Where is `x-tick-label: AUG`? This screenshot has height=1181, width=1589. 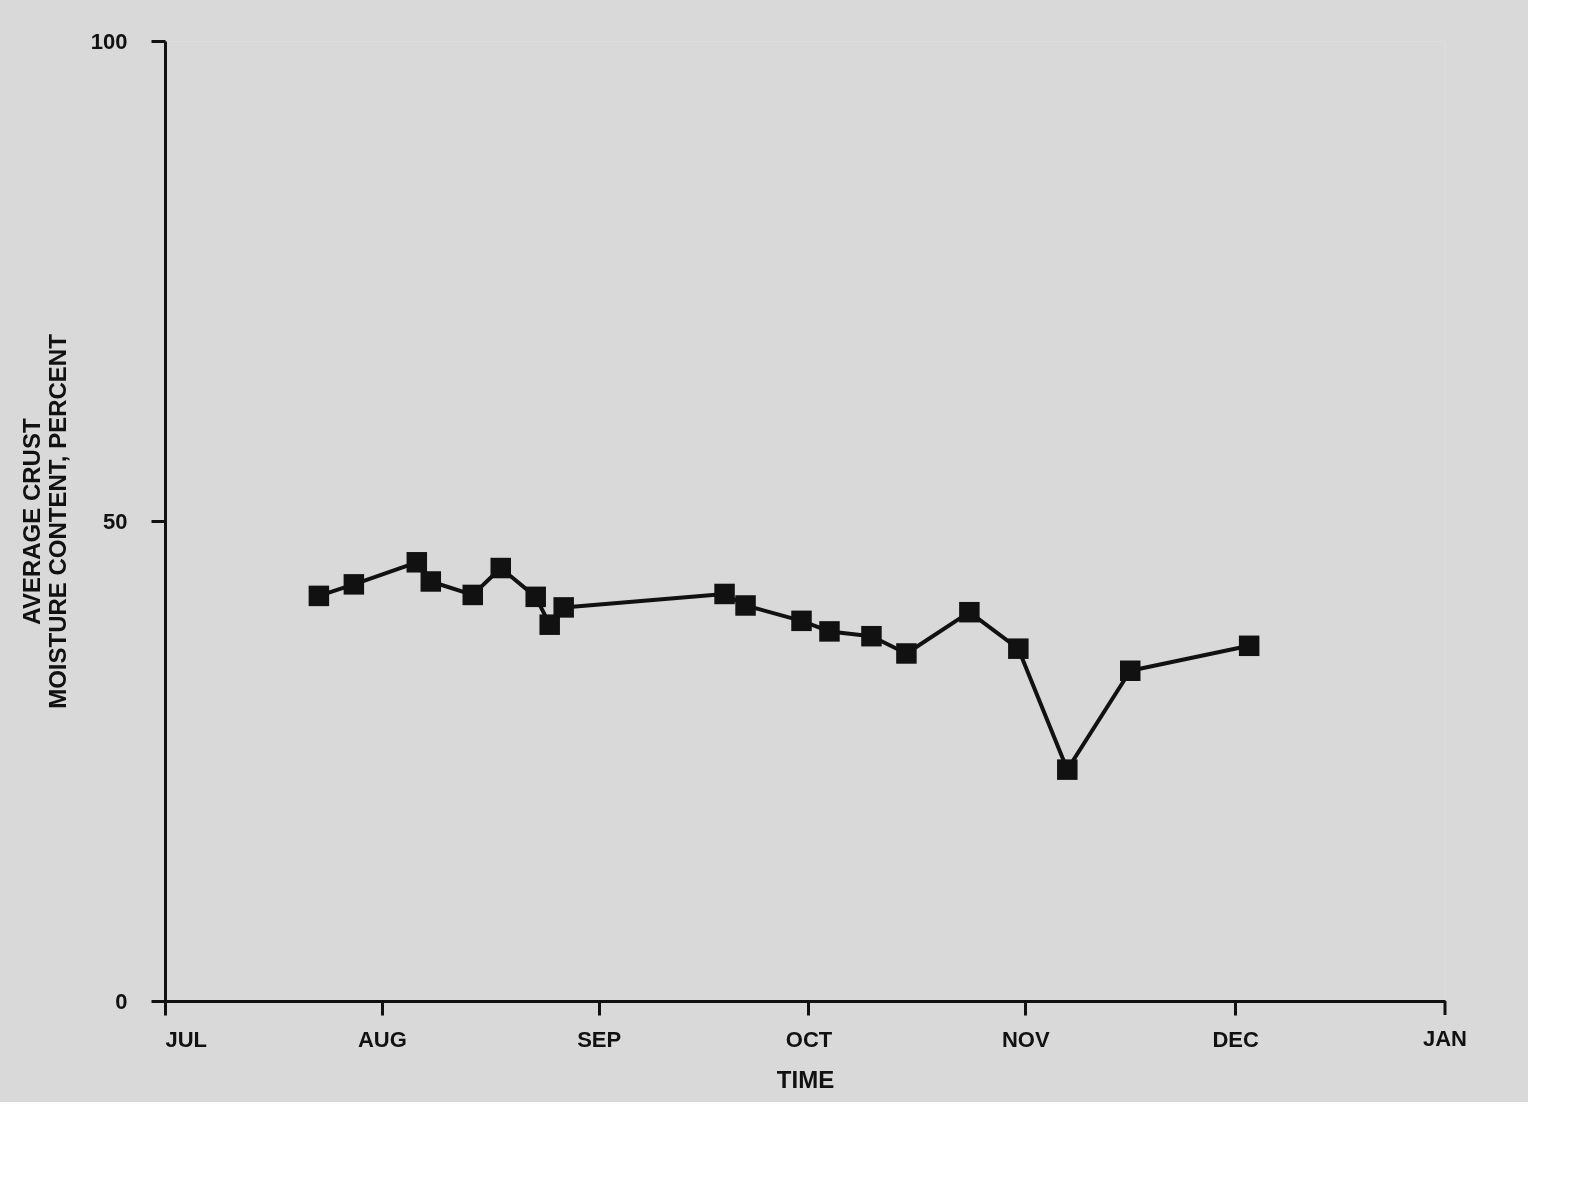 x-tick-label: AUG is located at coordinates (382, 1039).